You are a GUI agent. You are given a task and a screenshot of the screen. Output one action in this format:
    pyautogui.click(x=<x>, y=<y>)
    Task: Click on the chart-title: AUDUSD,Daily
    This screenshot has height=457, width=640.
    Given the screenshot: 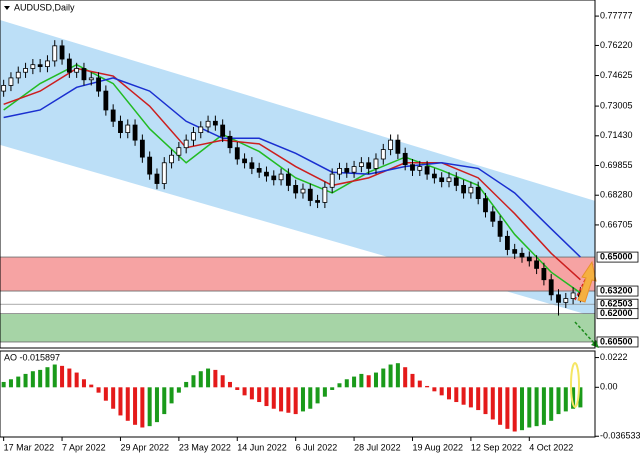 What is the action you would take?
    pyautogui.click(x=44, y=7)
    